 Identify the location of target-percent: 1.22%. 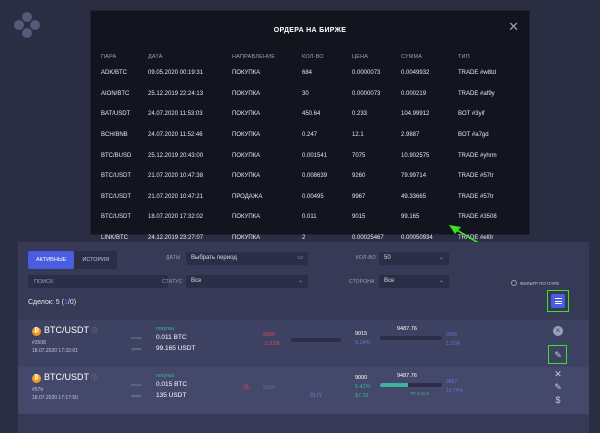
(453, 344).